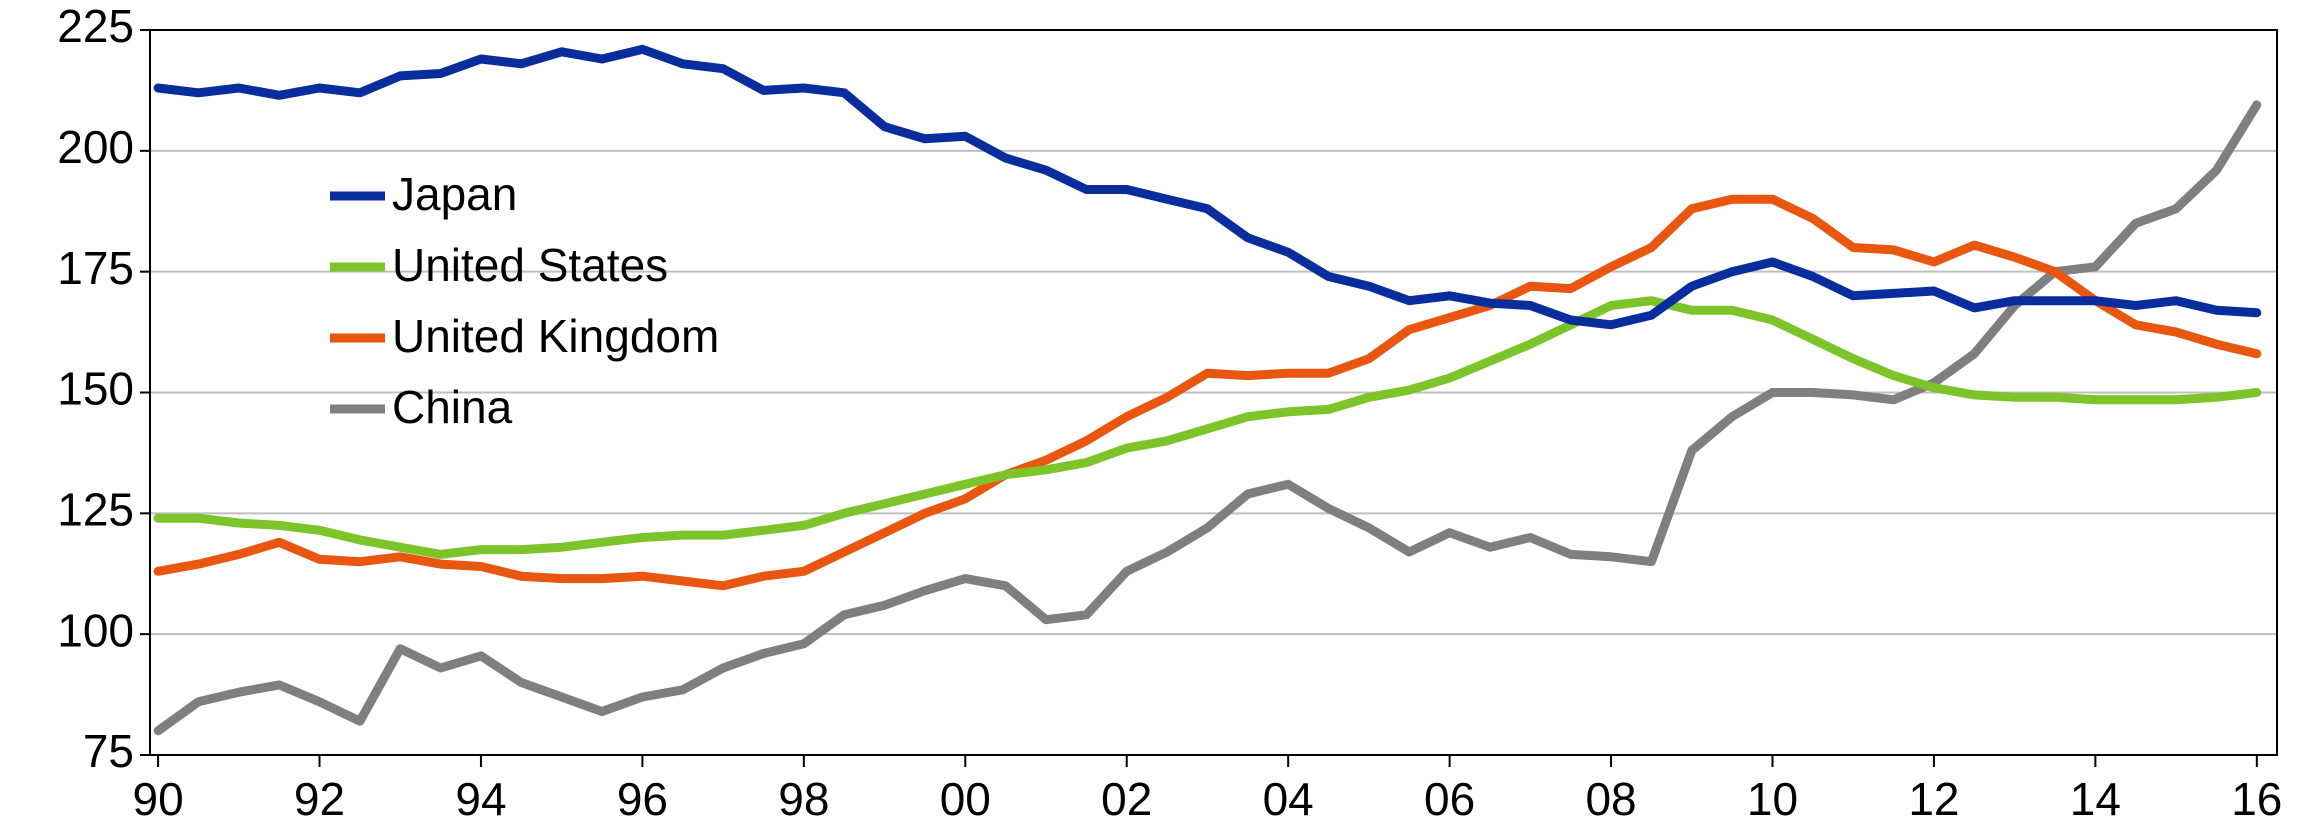  What do you see at coordinates (1449, 799) in the screenshot?
I see `x-tick-label: 06` at bounding box center [1449, 799].